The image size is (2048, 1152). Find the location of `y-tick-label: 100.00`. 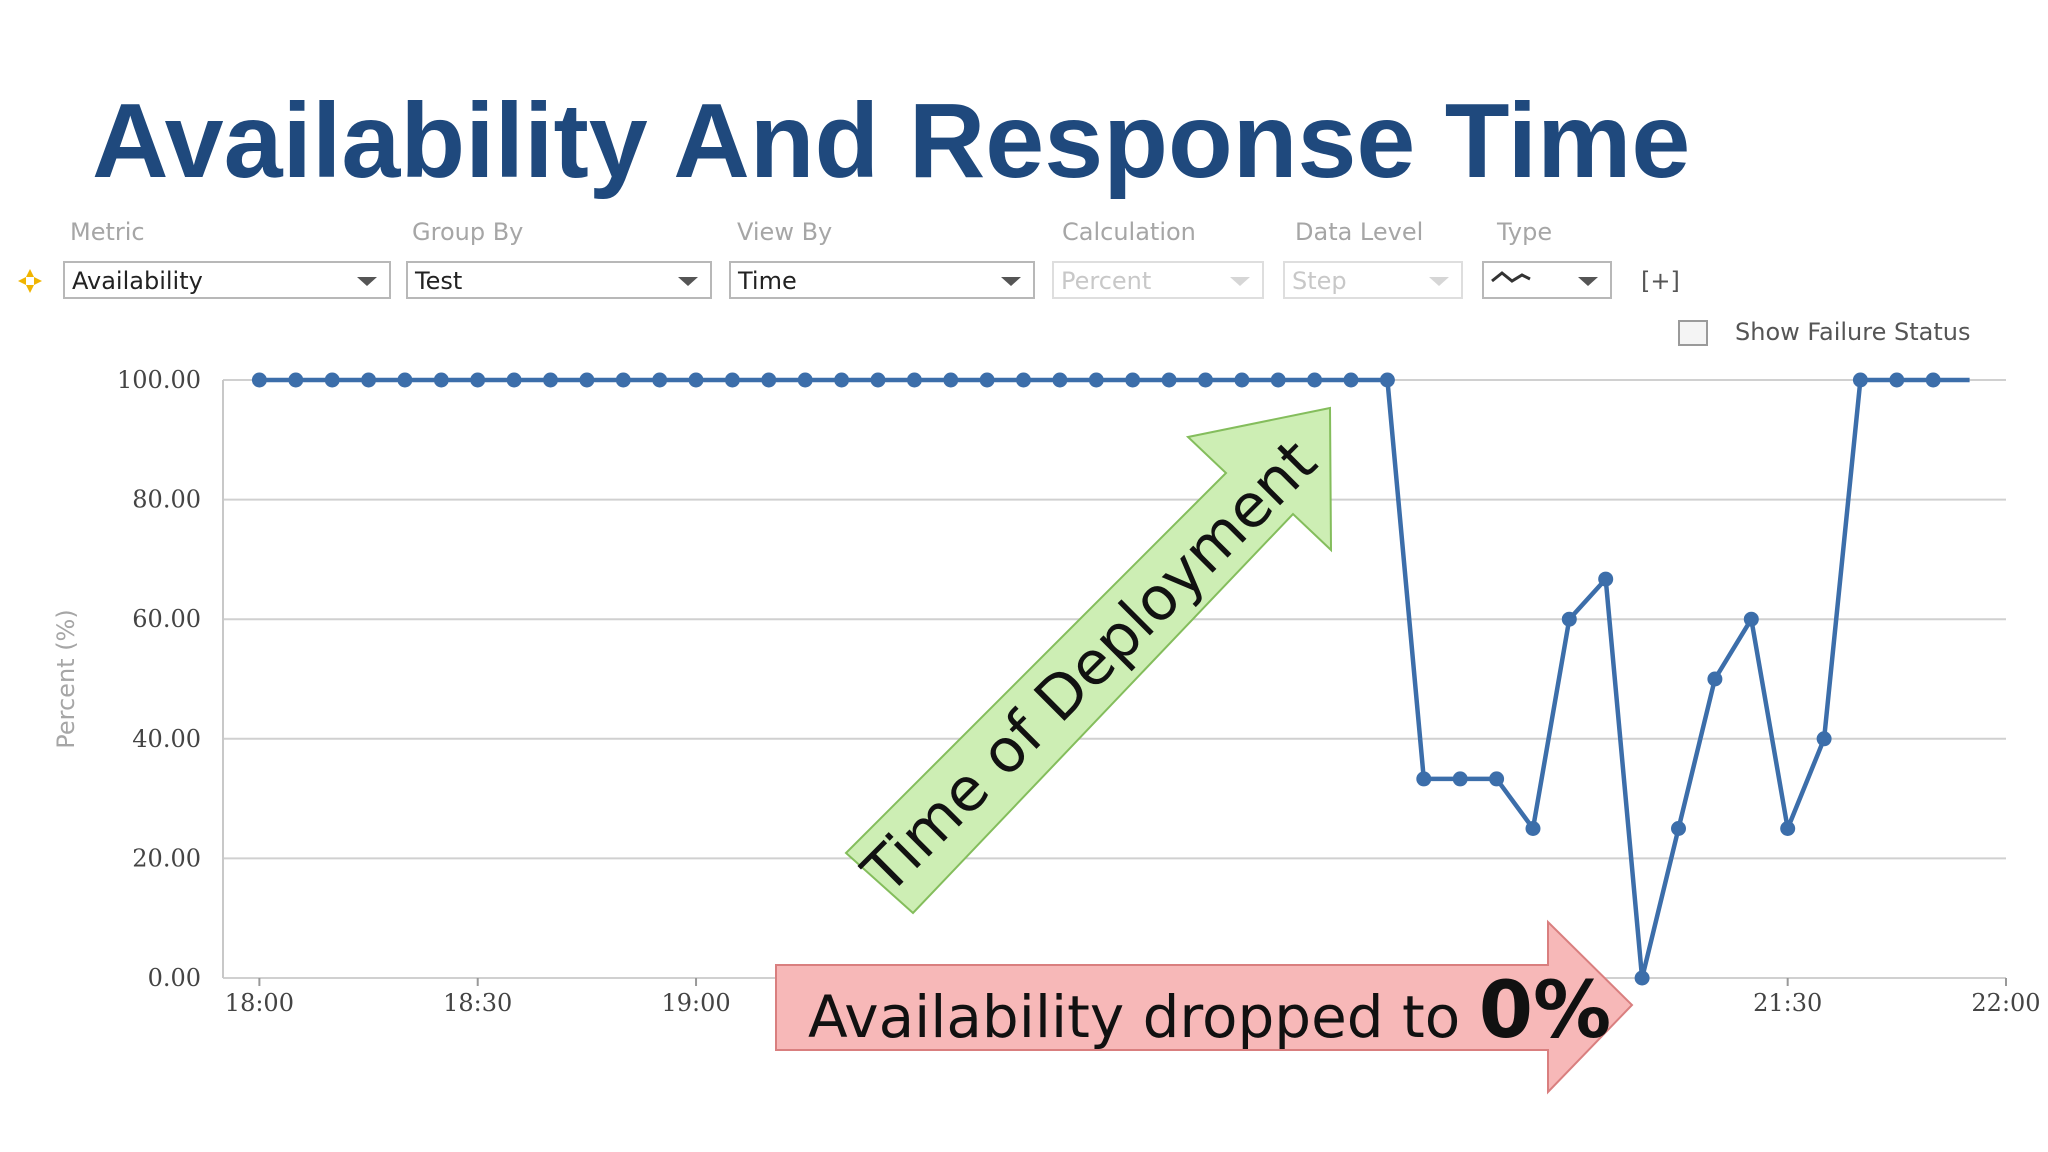

y-tick-label: 100.00 is located at coordinates (159, 380).